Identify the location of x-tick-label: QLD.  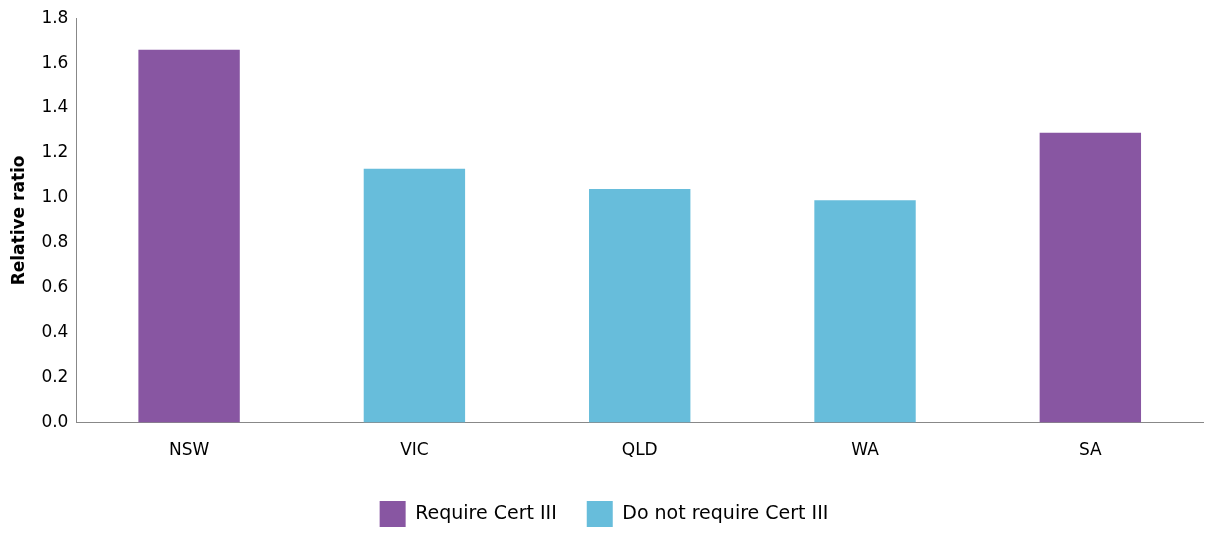
(639, 449).